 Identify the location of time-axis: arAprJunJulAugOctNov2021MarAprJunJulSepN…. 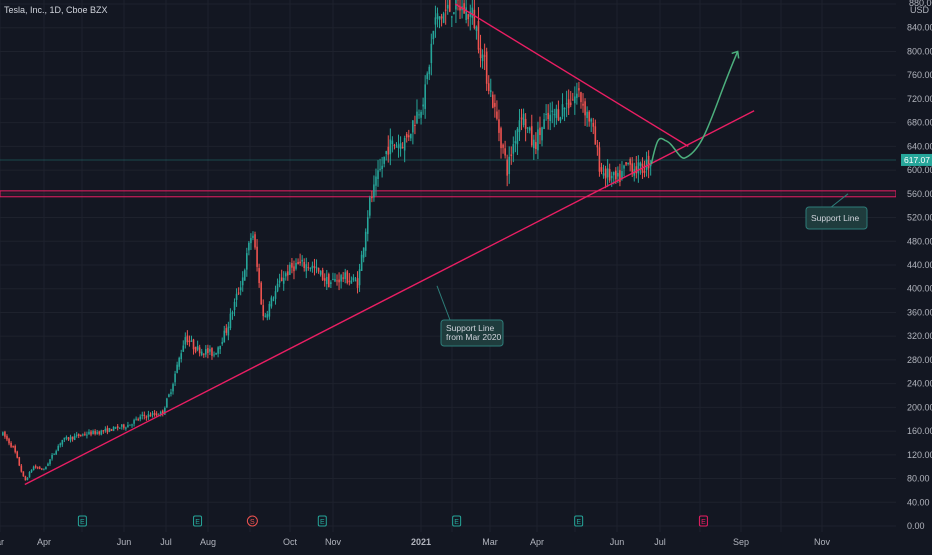
(448, 541).